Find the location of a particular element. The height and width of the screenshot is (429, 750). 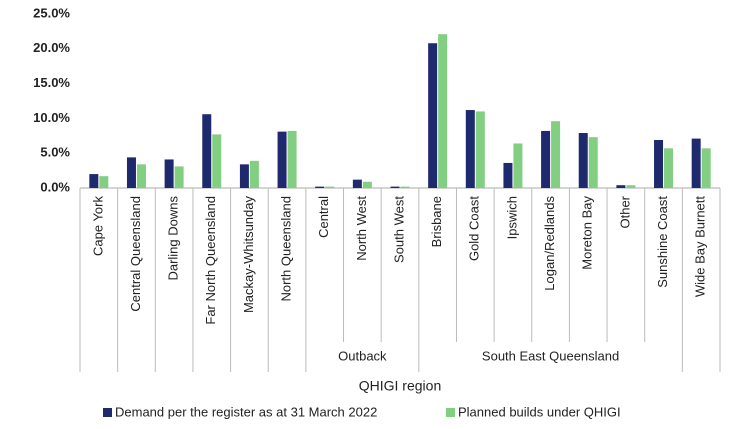

x-tick-label: Cape York is located at coordinates (97, 226).